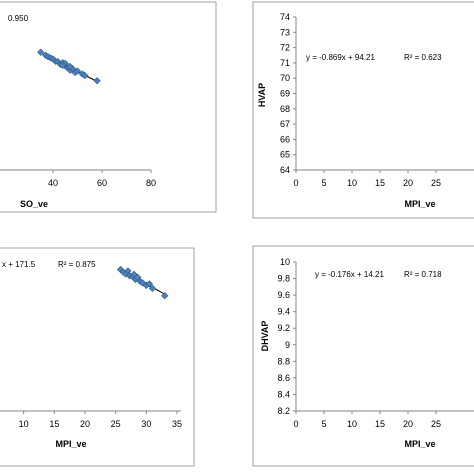  Describe the element at coordinates (285, 17) in the screenshot. I see `y-tick-label: 74` at that location.